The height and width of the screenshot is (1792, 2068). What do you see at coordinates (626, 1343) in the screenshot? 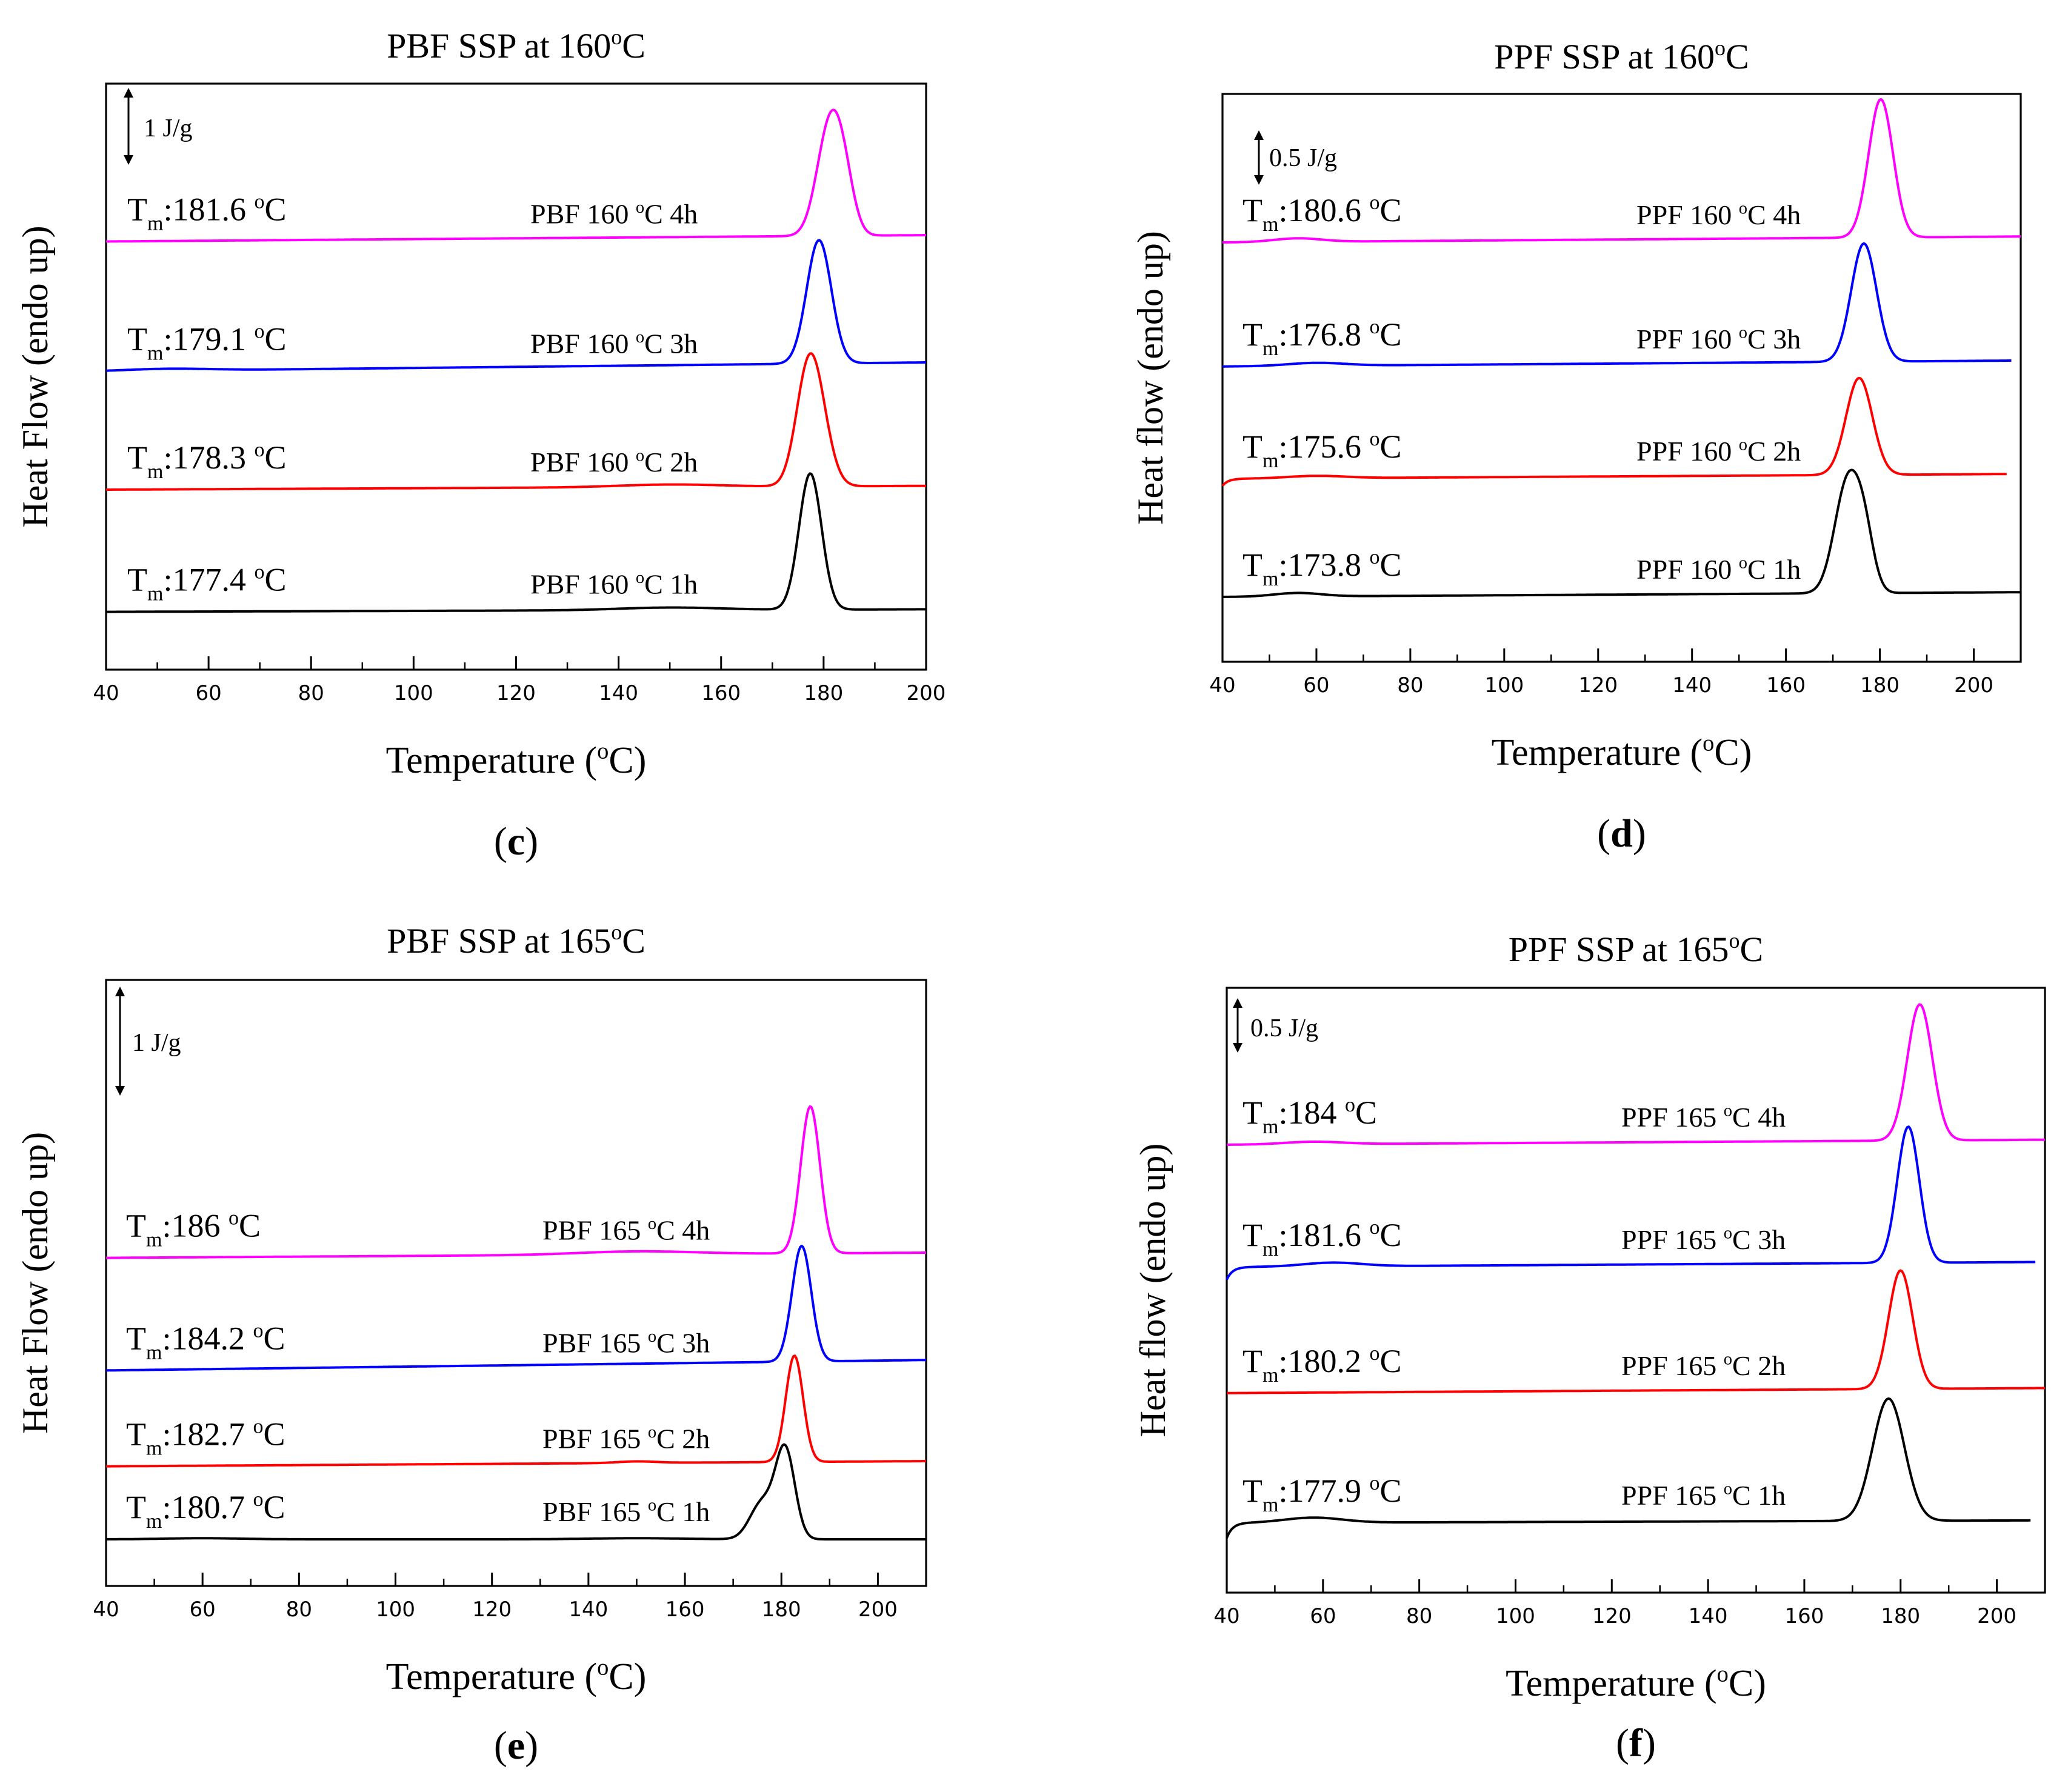
I see `series-name-label: PBF 165 oC 3h` at bounding box center [626, 1343].